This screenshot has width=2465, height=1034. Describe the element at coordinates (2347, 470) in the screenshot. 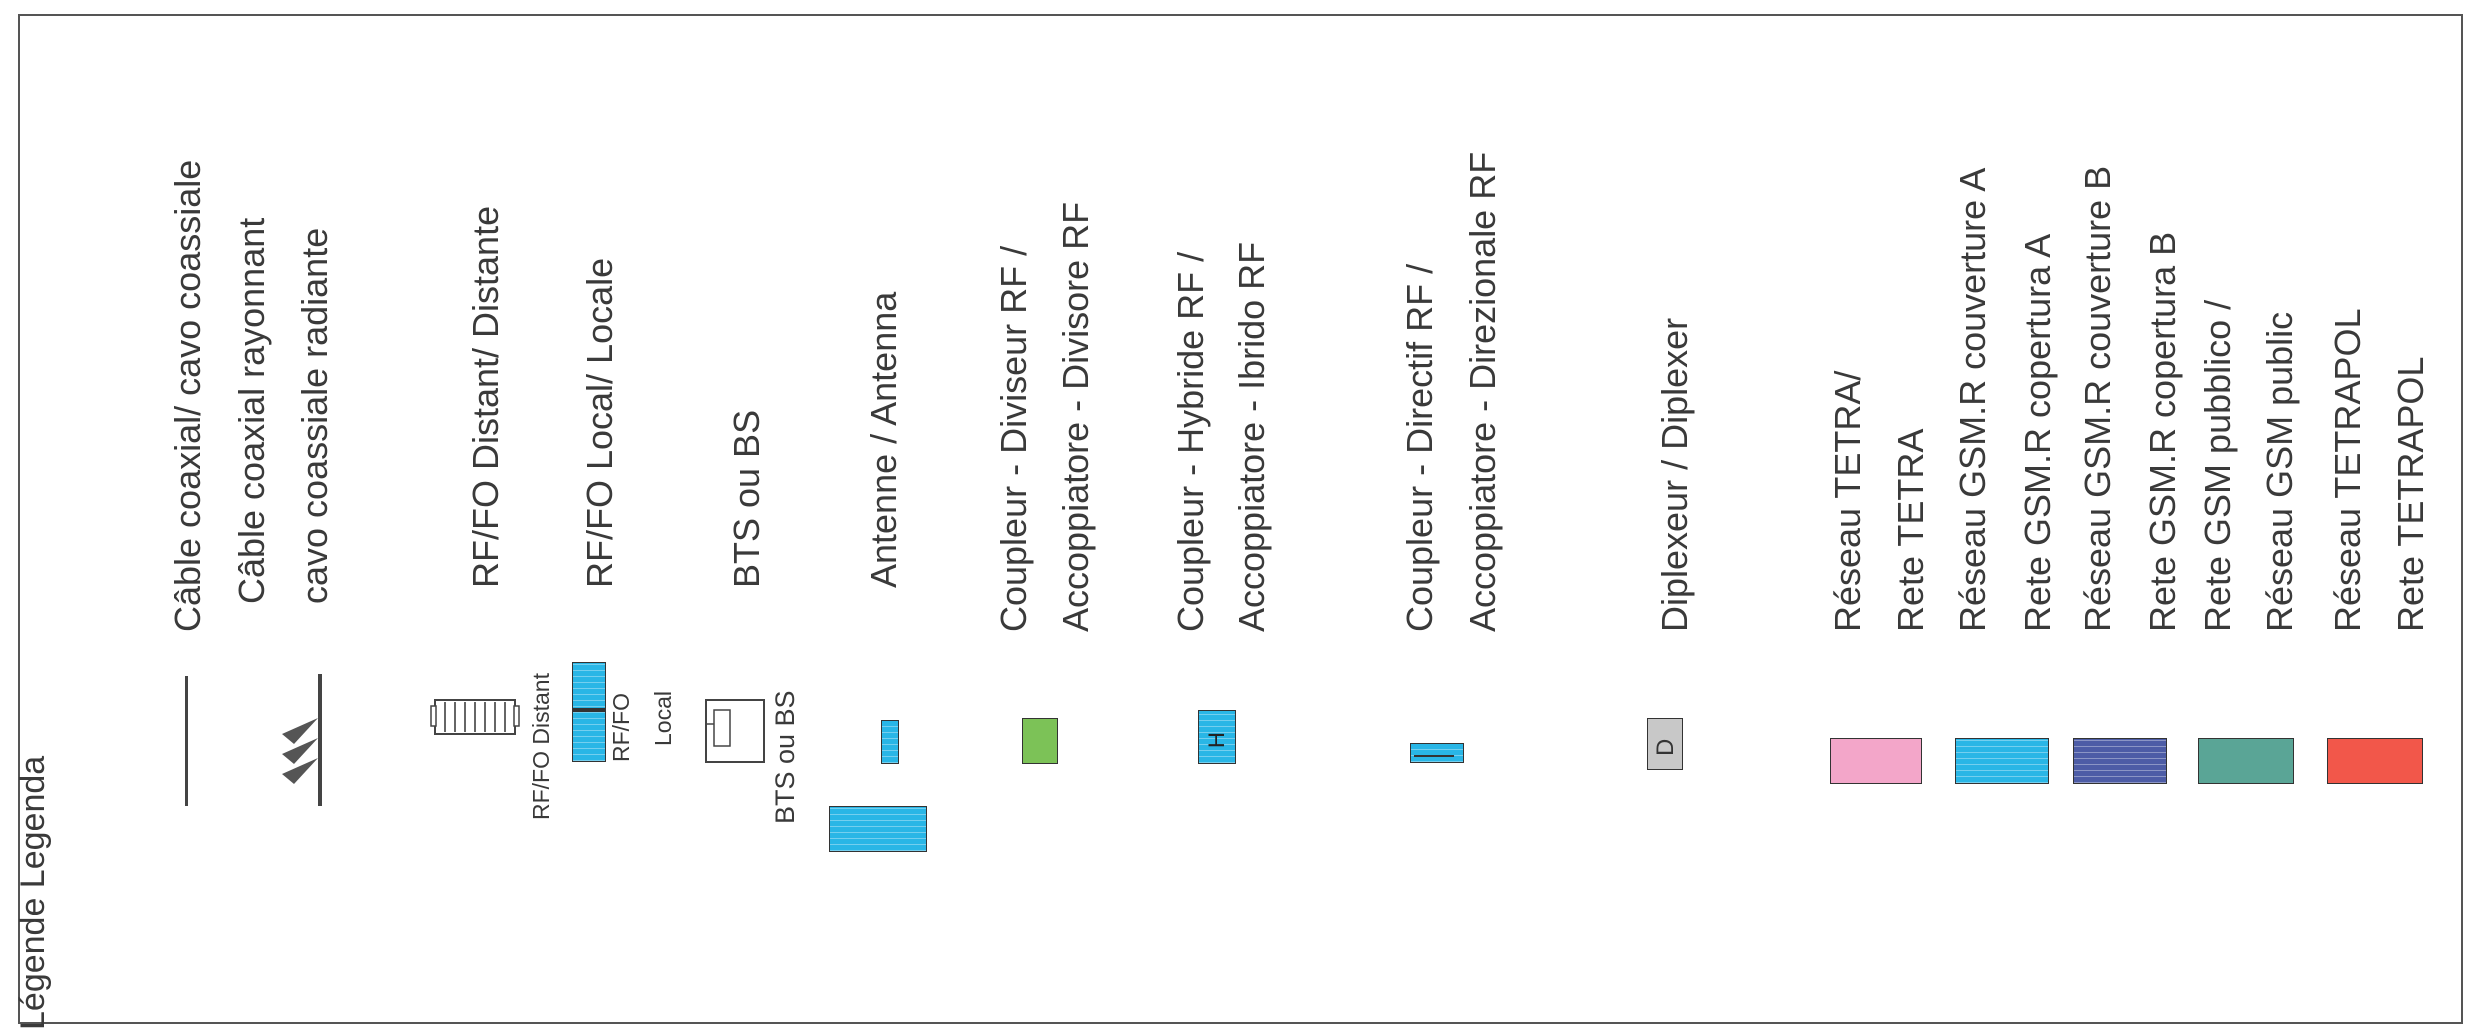

I see `tetrapol-label-line1: Réseau TETRAPOL` at that location.